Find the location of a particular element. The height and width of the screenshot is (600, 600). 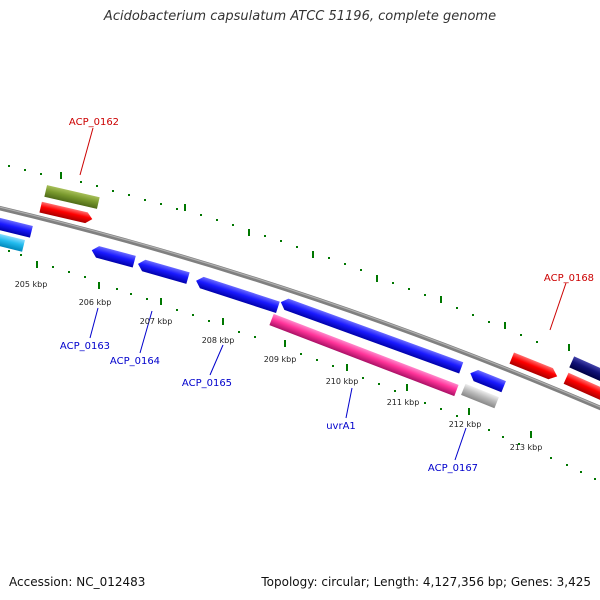

gene-acp0167 is located at coordinates (480, 396).